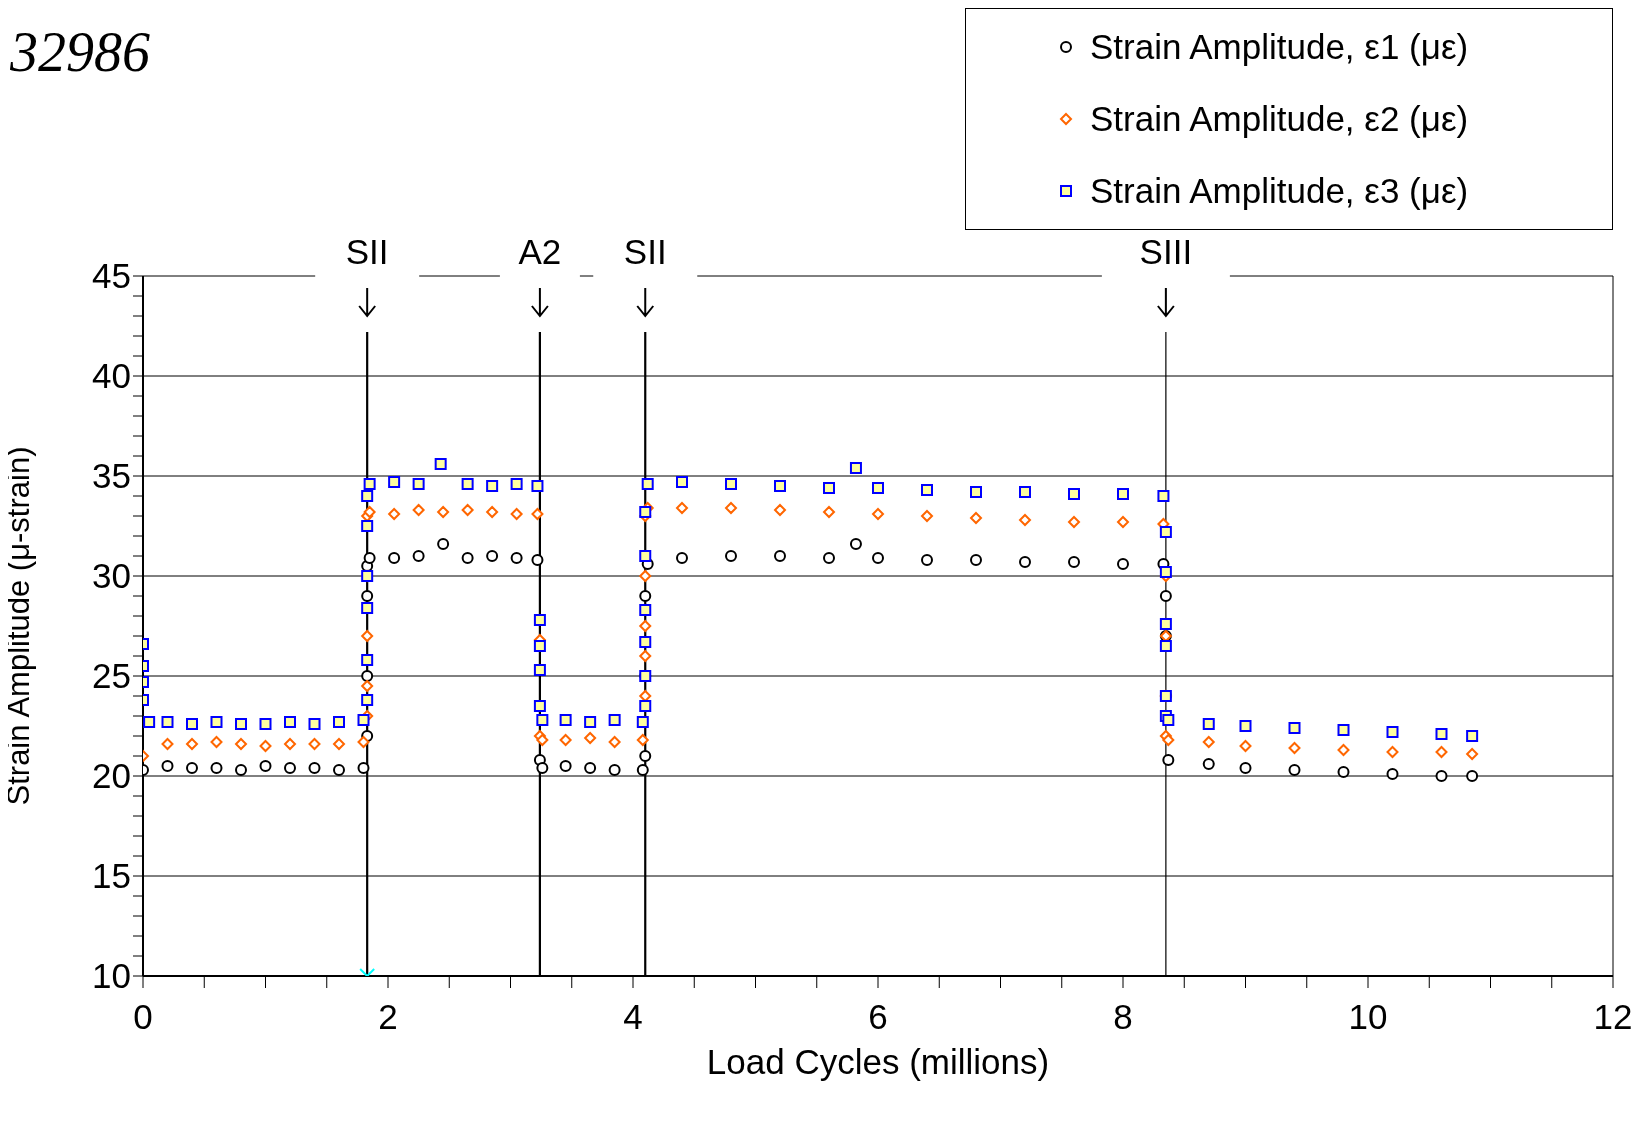 The height and width of the screenshot is (1126, 1649). Describe the element at coordinates (111, 776) in the screenshot. I see `y-tick-label: 20` at that location.